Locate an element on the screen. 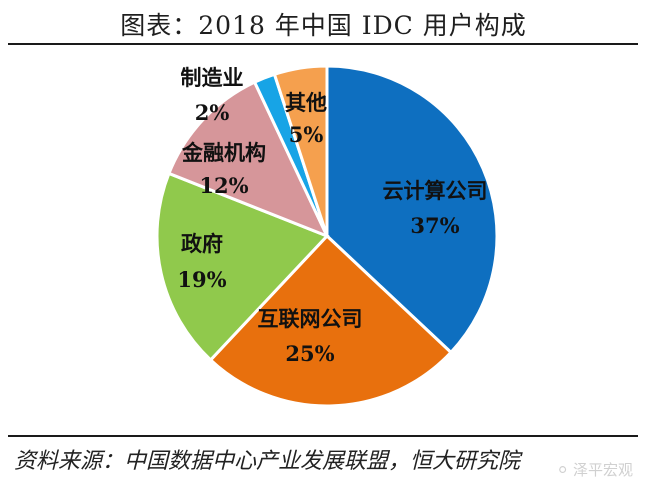 The width and height of the screenshot is (647, 500). slice-value-5: 5% is located at coordinates (306, 134).